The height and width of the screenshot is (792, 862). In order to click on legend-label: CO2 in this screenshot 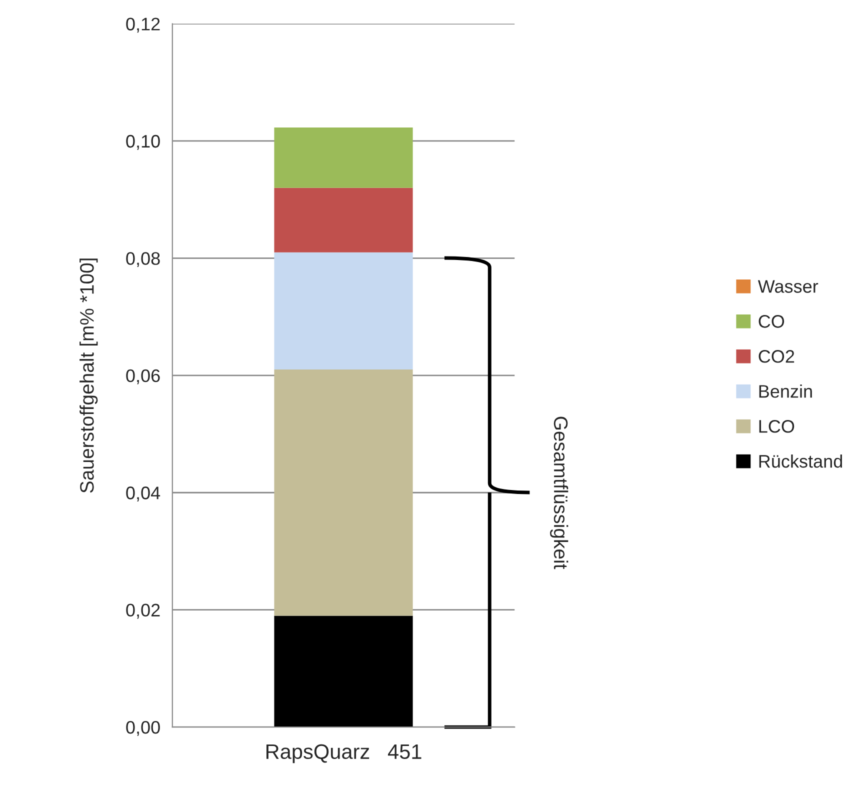, I will do `click(776, 356)`.